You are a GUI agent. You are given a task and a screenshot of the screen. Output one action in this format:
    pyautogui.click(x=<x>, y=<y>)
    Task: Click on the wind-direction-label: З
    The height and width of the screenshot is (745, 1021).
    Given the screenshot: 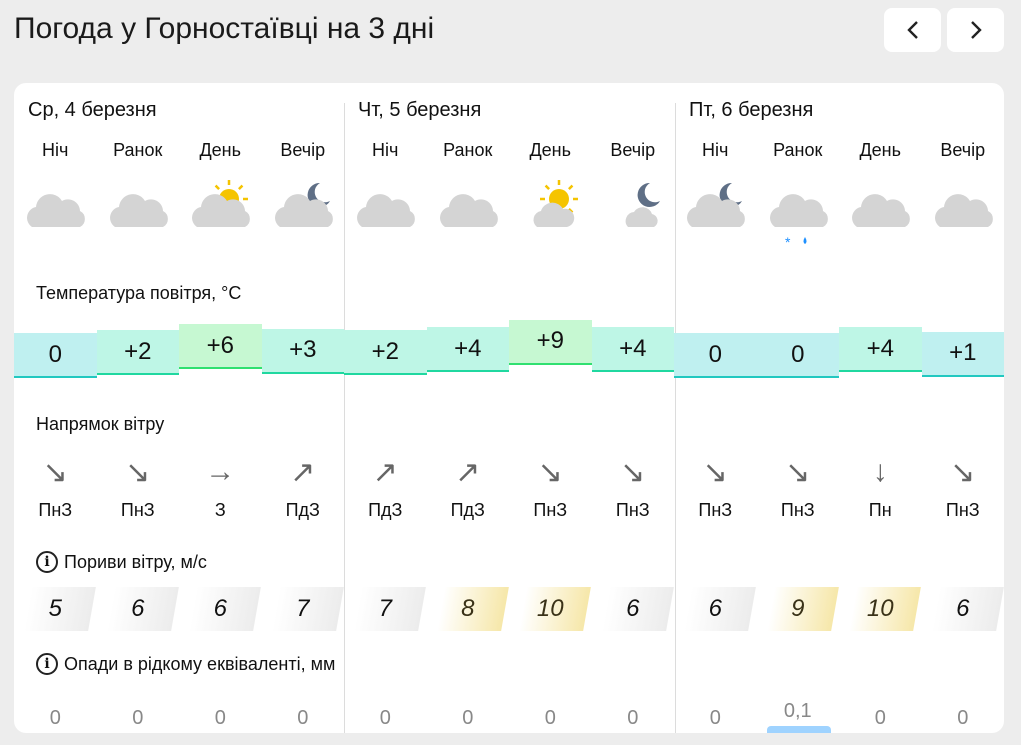 What is the action you would take?
    pyautogui.click(x=220, y=510)
    